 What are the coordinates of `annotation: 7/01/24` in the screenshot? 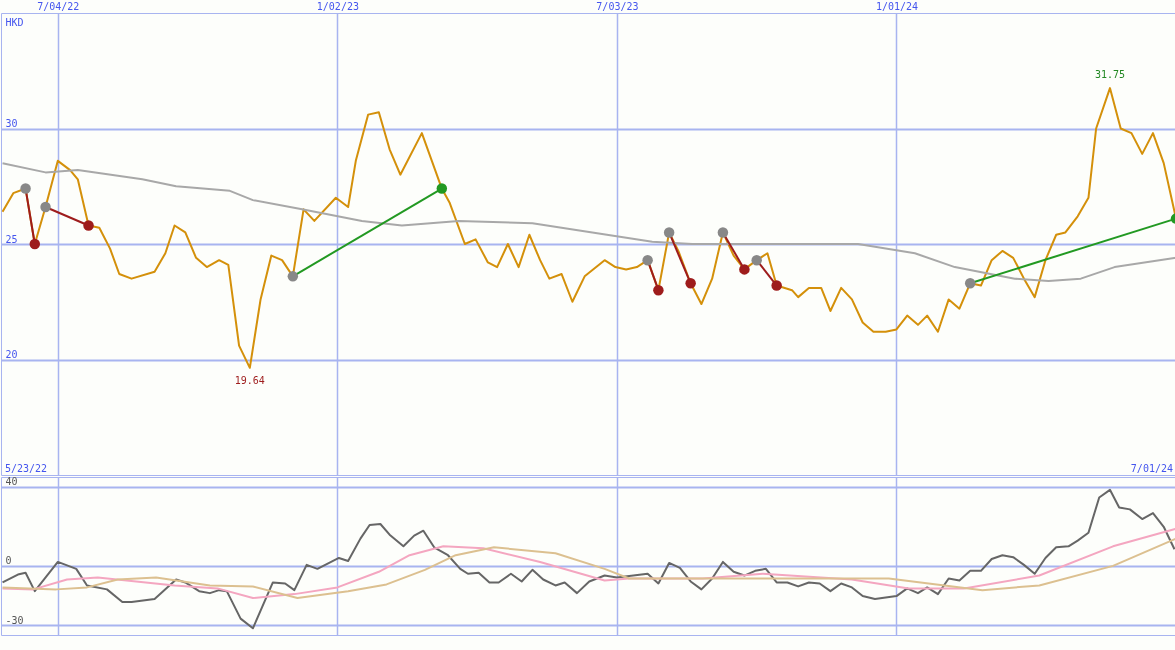 It's located at (1151, 468).